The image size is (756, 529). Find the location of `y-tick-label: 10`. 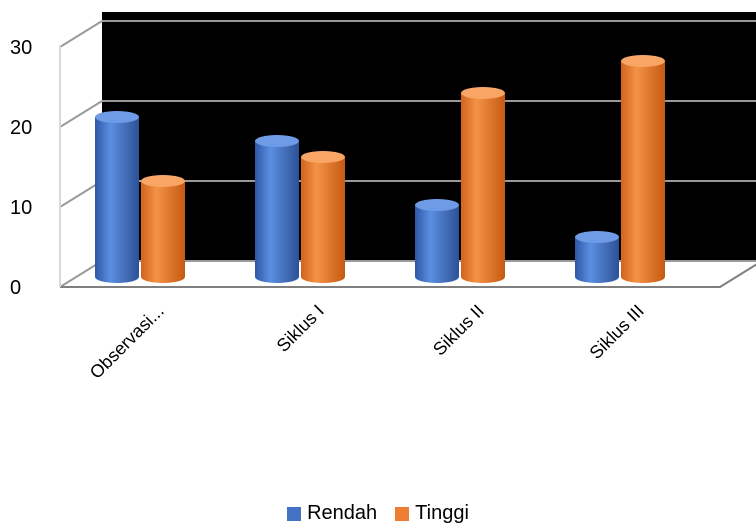

y-tick-label: 10 is located at coordinates (21, 208).